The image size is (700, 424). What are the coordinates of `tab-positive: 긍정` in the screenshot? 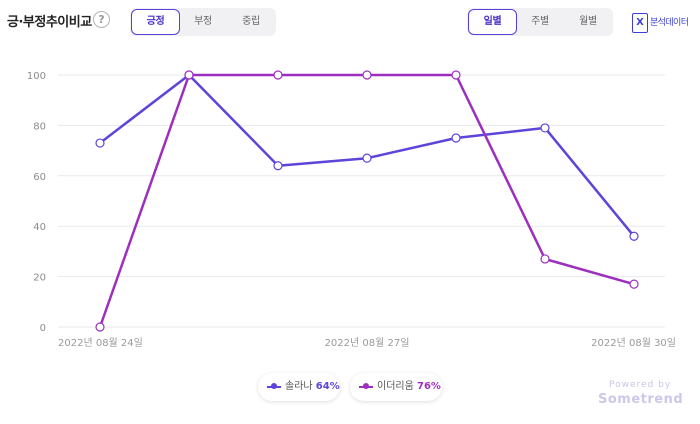 It's located at (155, 22).